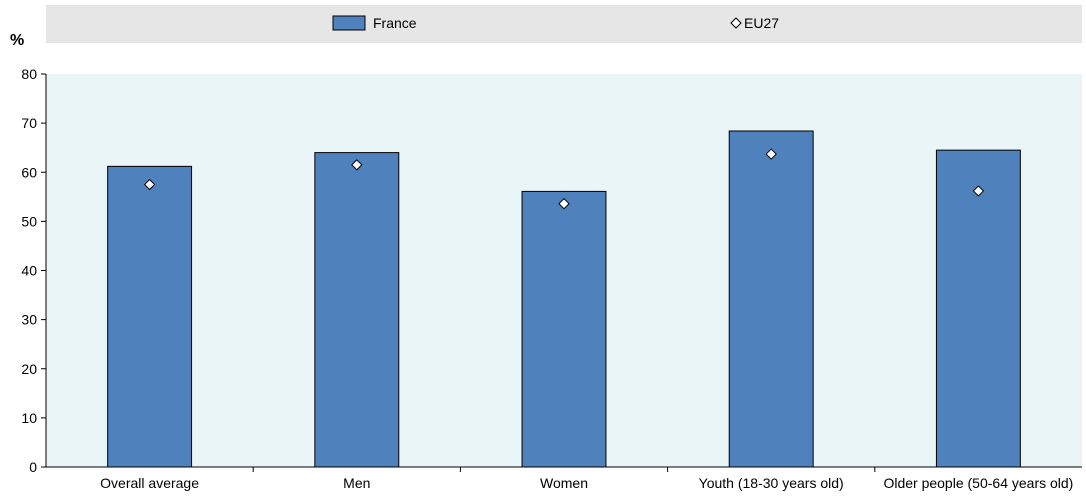  I want to click on y-tick-label: 0, so click(33, 467).